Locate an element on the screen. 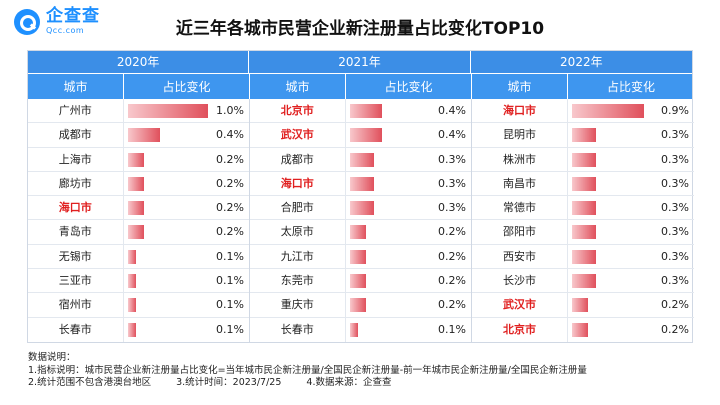 The height and width of the screenshot is (405, 720). city-name: 成都市 is located at coordinates (76, 135).